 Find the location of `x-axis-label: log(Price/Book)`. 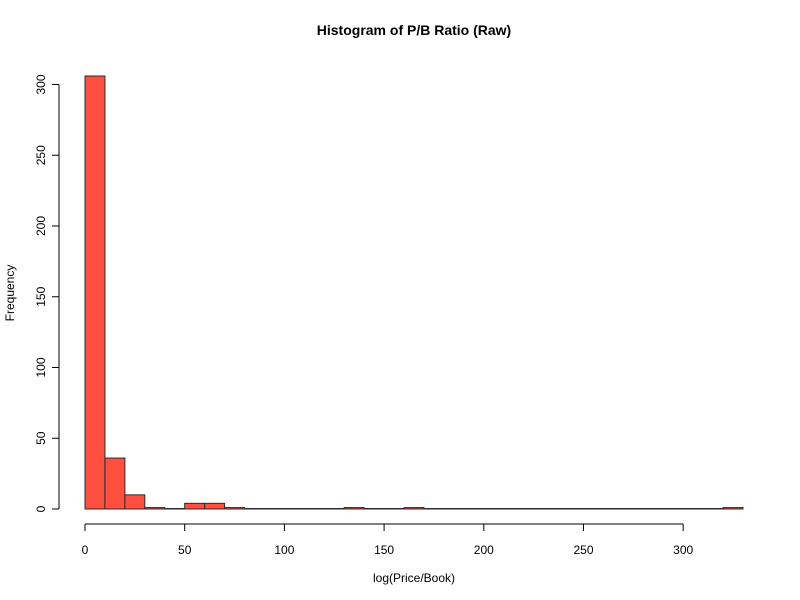

x-axis-label: log(Price/Book) is located at coordinates (414, 578).